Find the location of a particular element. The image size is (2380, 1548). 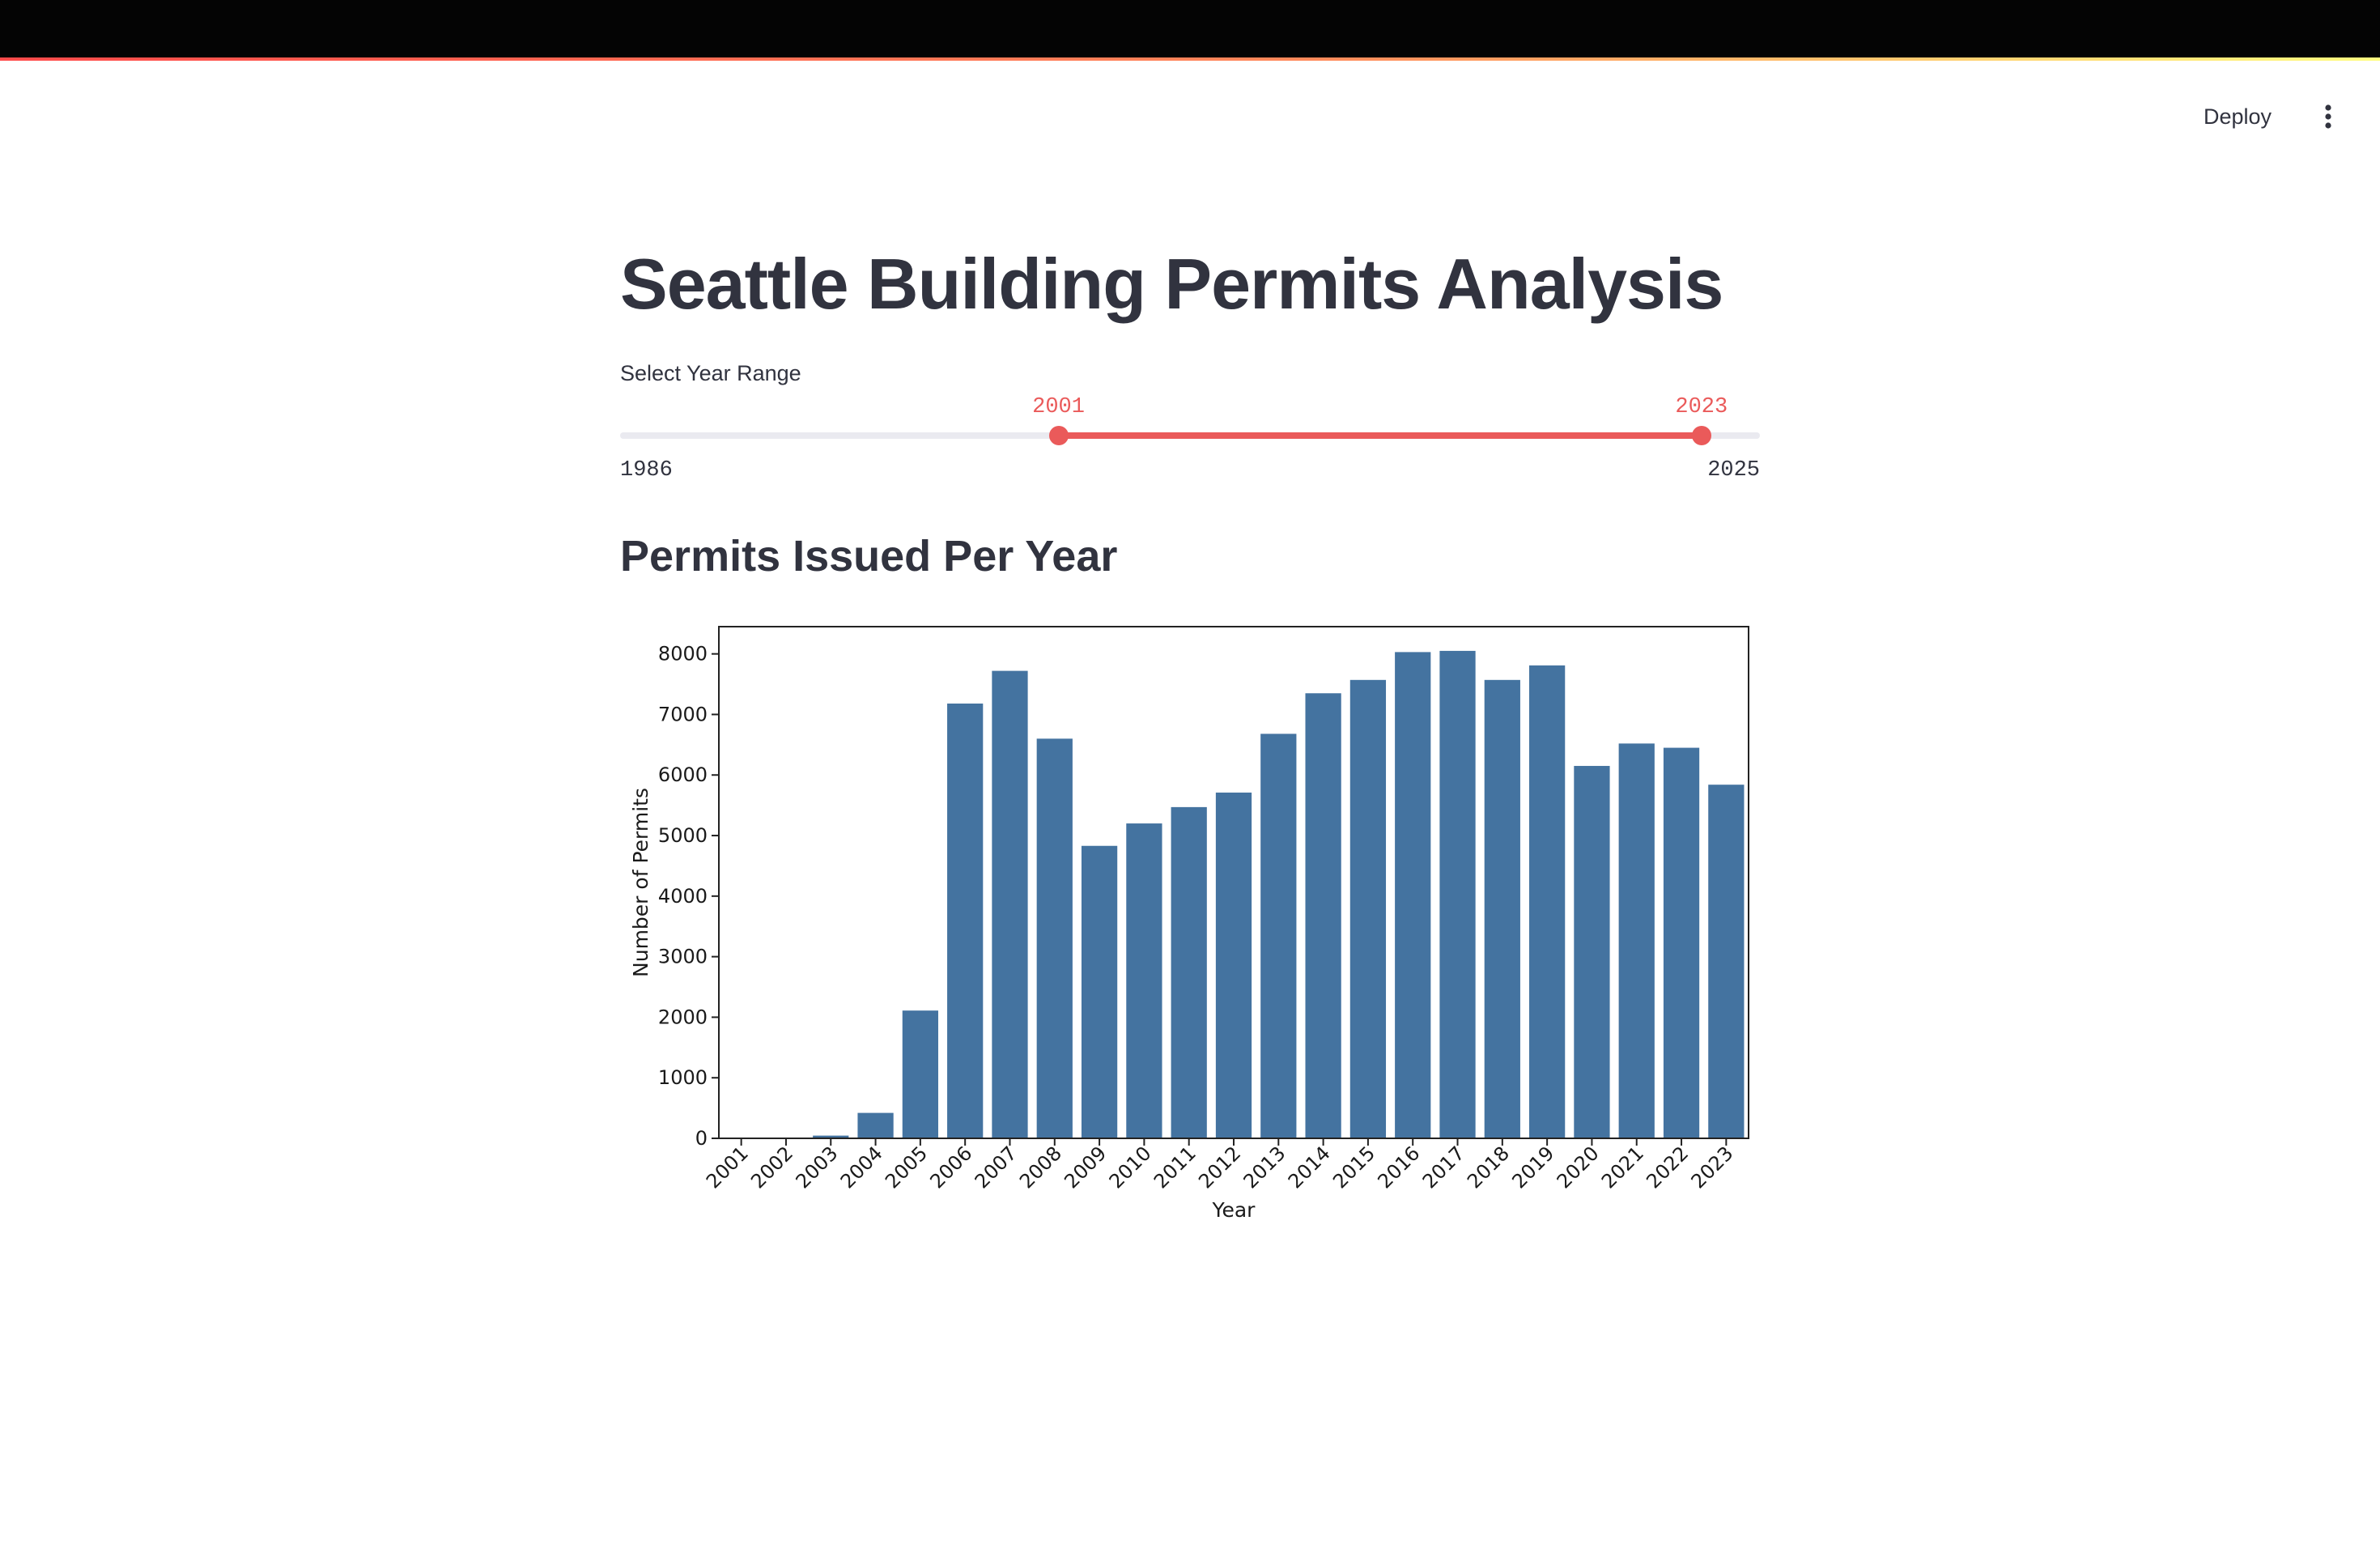

bar-2005 is located at coordinates (920, 1074).